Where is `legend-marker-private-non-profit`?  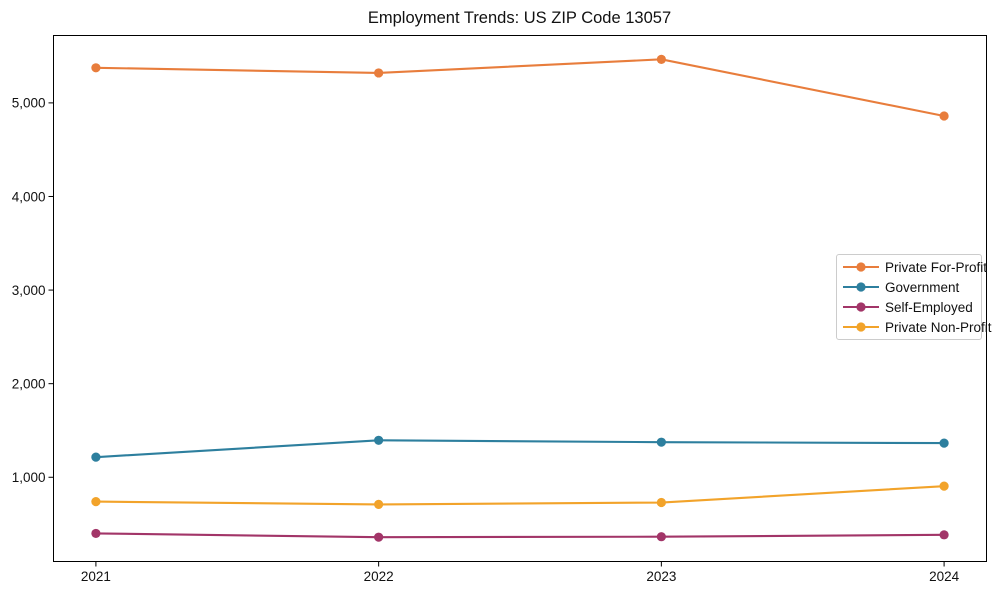 legend-marker-private-non-profit is located at coordinates (861, 327).